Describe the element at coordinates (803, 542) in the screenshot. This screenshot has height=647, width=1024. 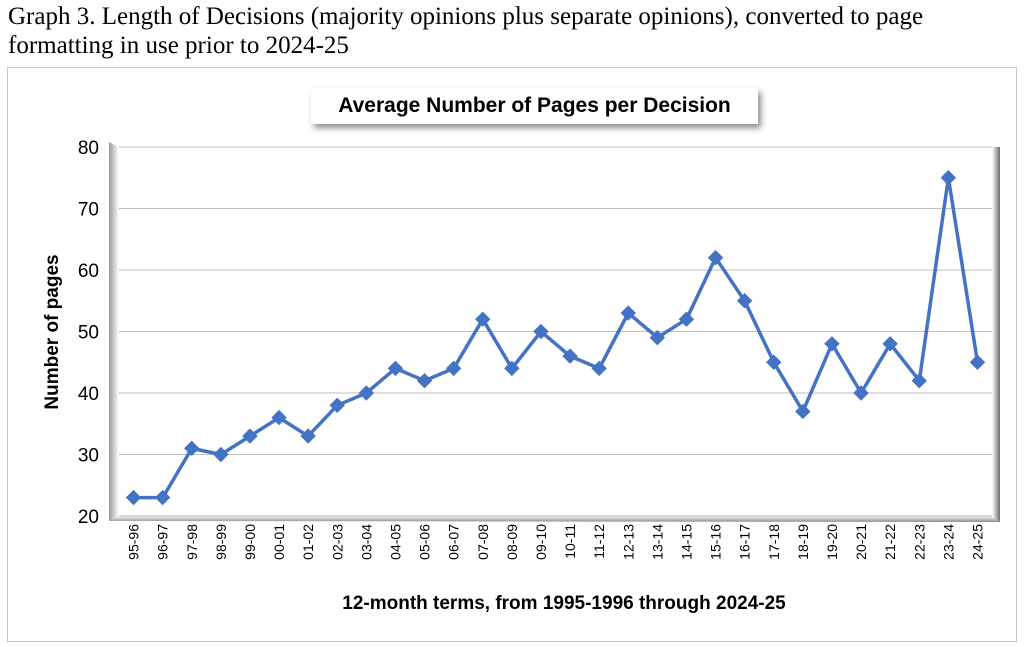
I see `x-tick-label: 18-19` at that location.